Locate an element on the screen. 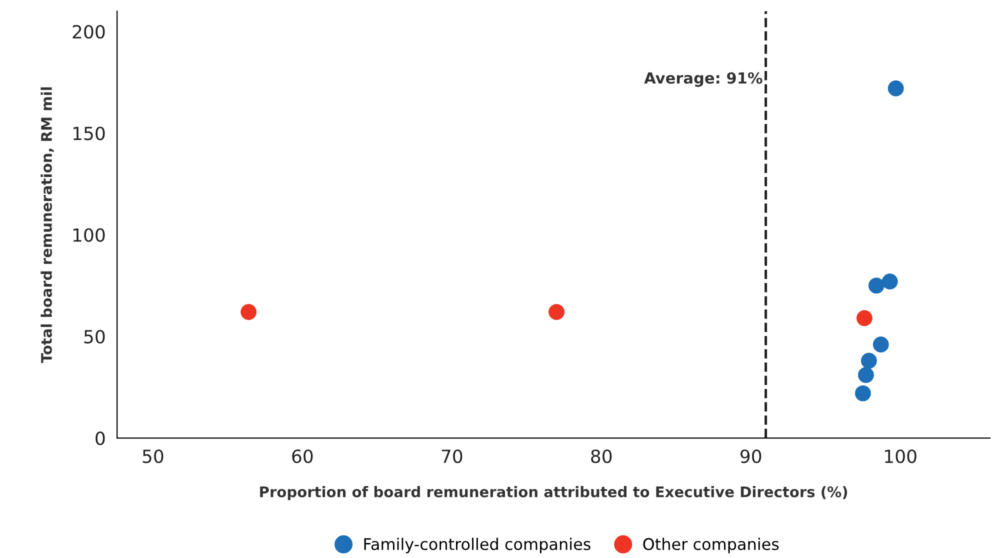  x-tick-label: 100 is located at coordinates (900, 456).